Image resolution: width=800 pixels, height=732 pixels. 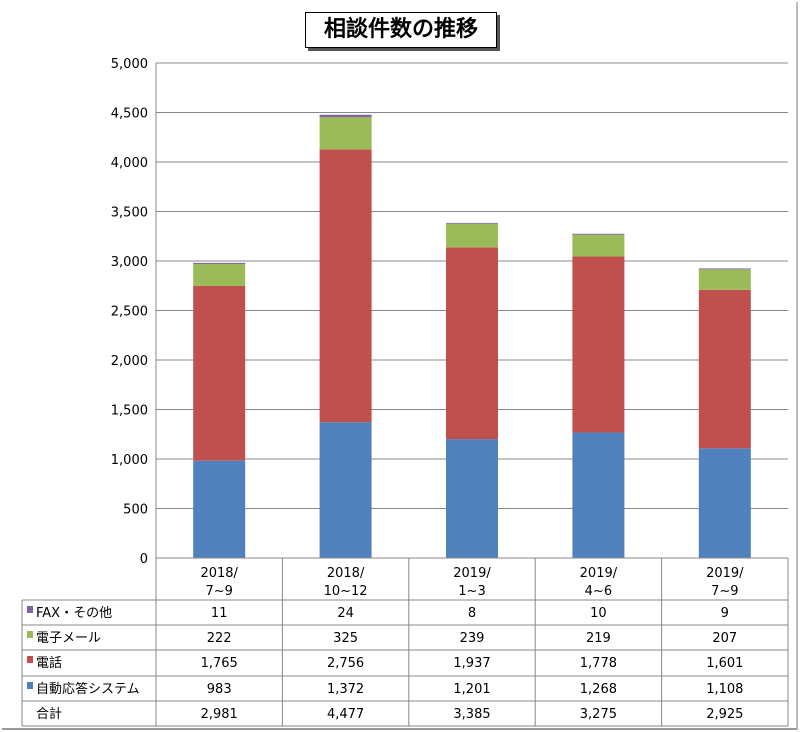 I want to click on y-tick-label: 0, so click(x=144, y=559).